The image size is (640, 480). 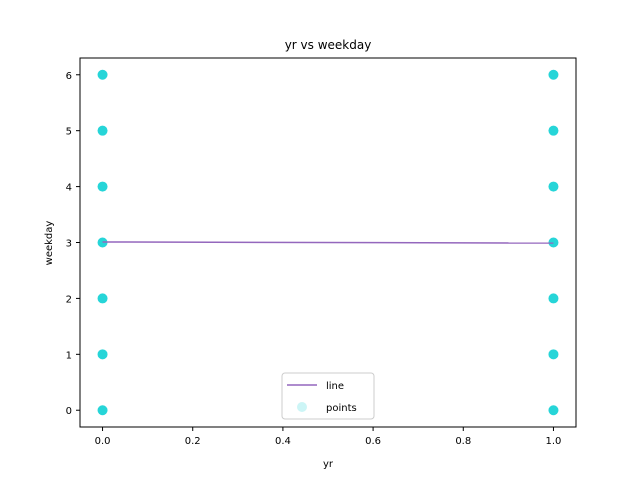 What do you see at coordinates (49, 243) in the screenshot?
I see `y-axis-label: weekday` at bounding box center [49, 243].